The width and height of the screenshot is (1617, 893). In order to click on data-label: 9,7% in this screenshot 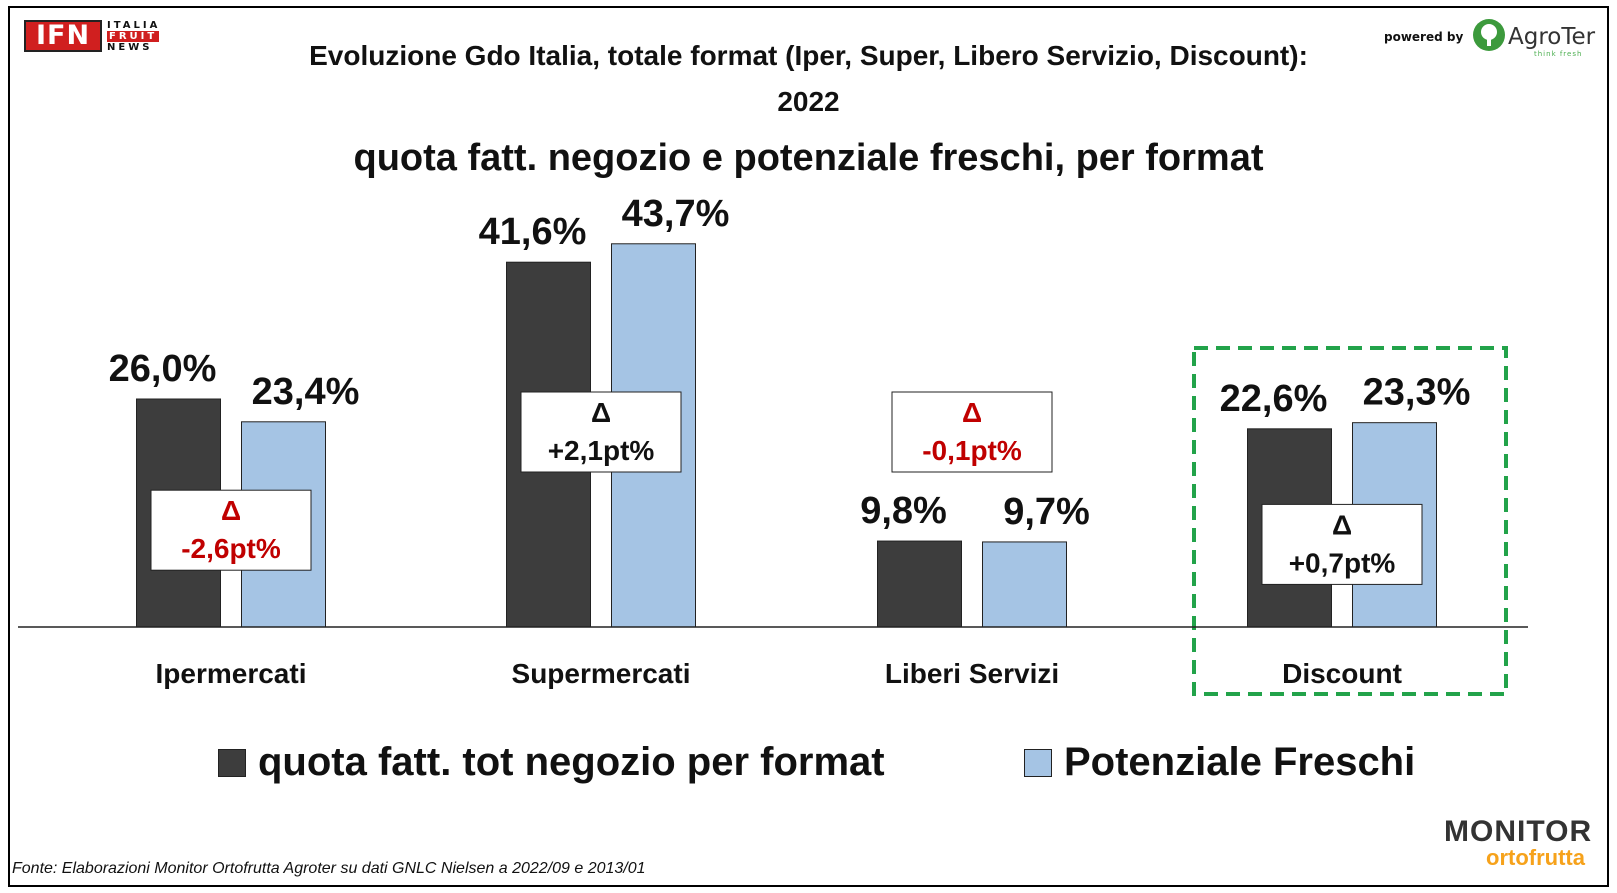, I will do `click(1046, 512)`.